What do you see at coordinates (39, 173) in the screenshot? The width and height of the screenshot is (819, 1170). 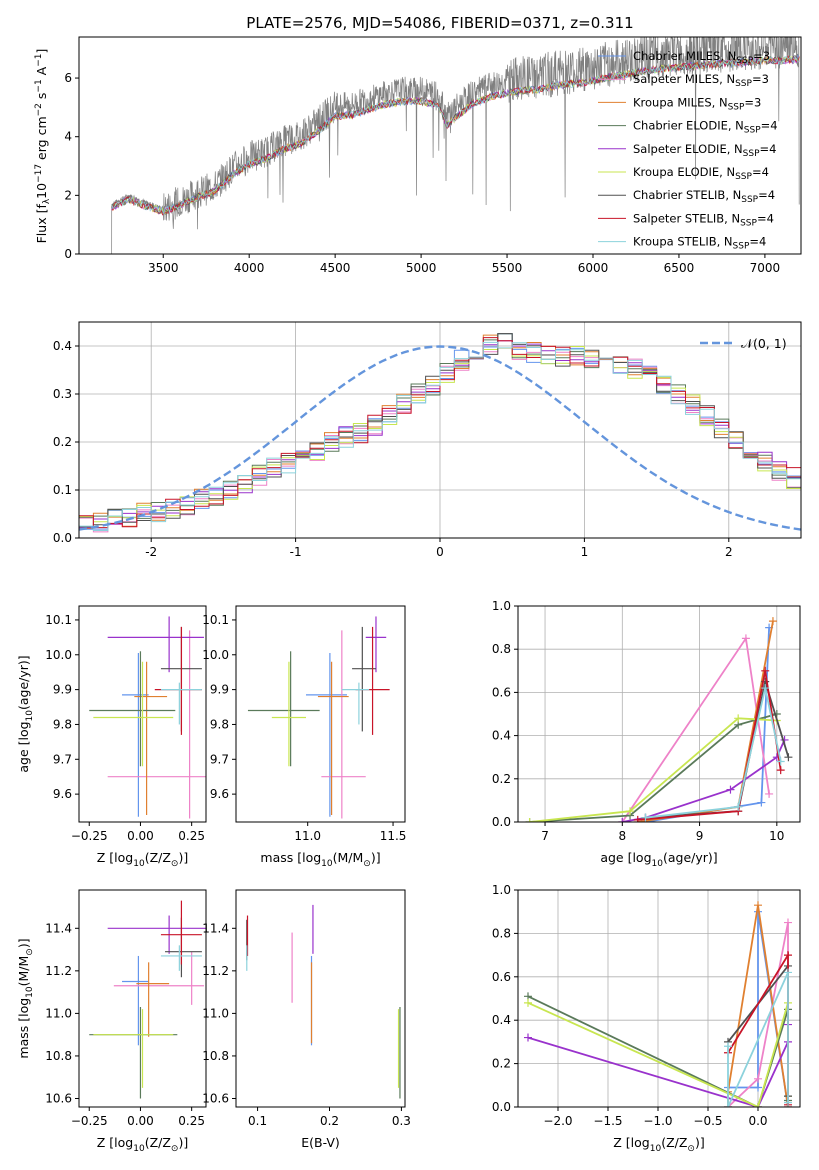 I see `y-label-sup: −17` at bounding box center [39, 173].